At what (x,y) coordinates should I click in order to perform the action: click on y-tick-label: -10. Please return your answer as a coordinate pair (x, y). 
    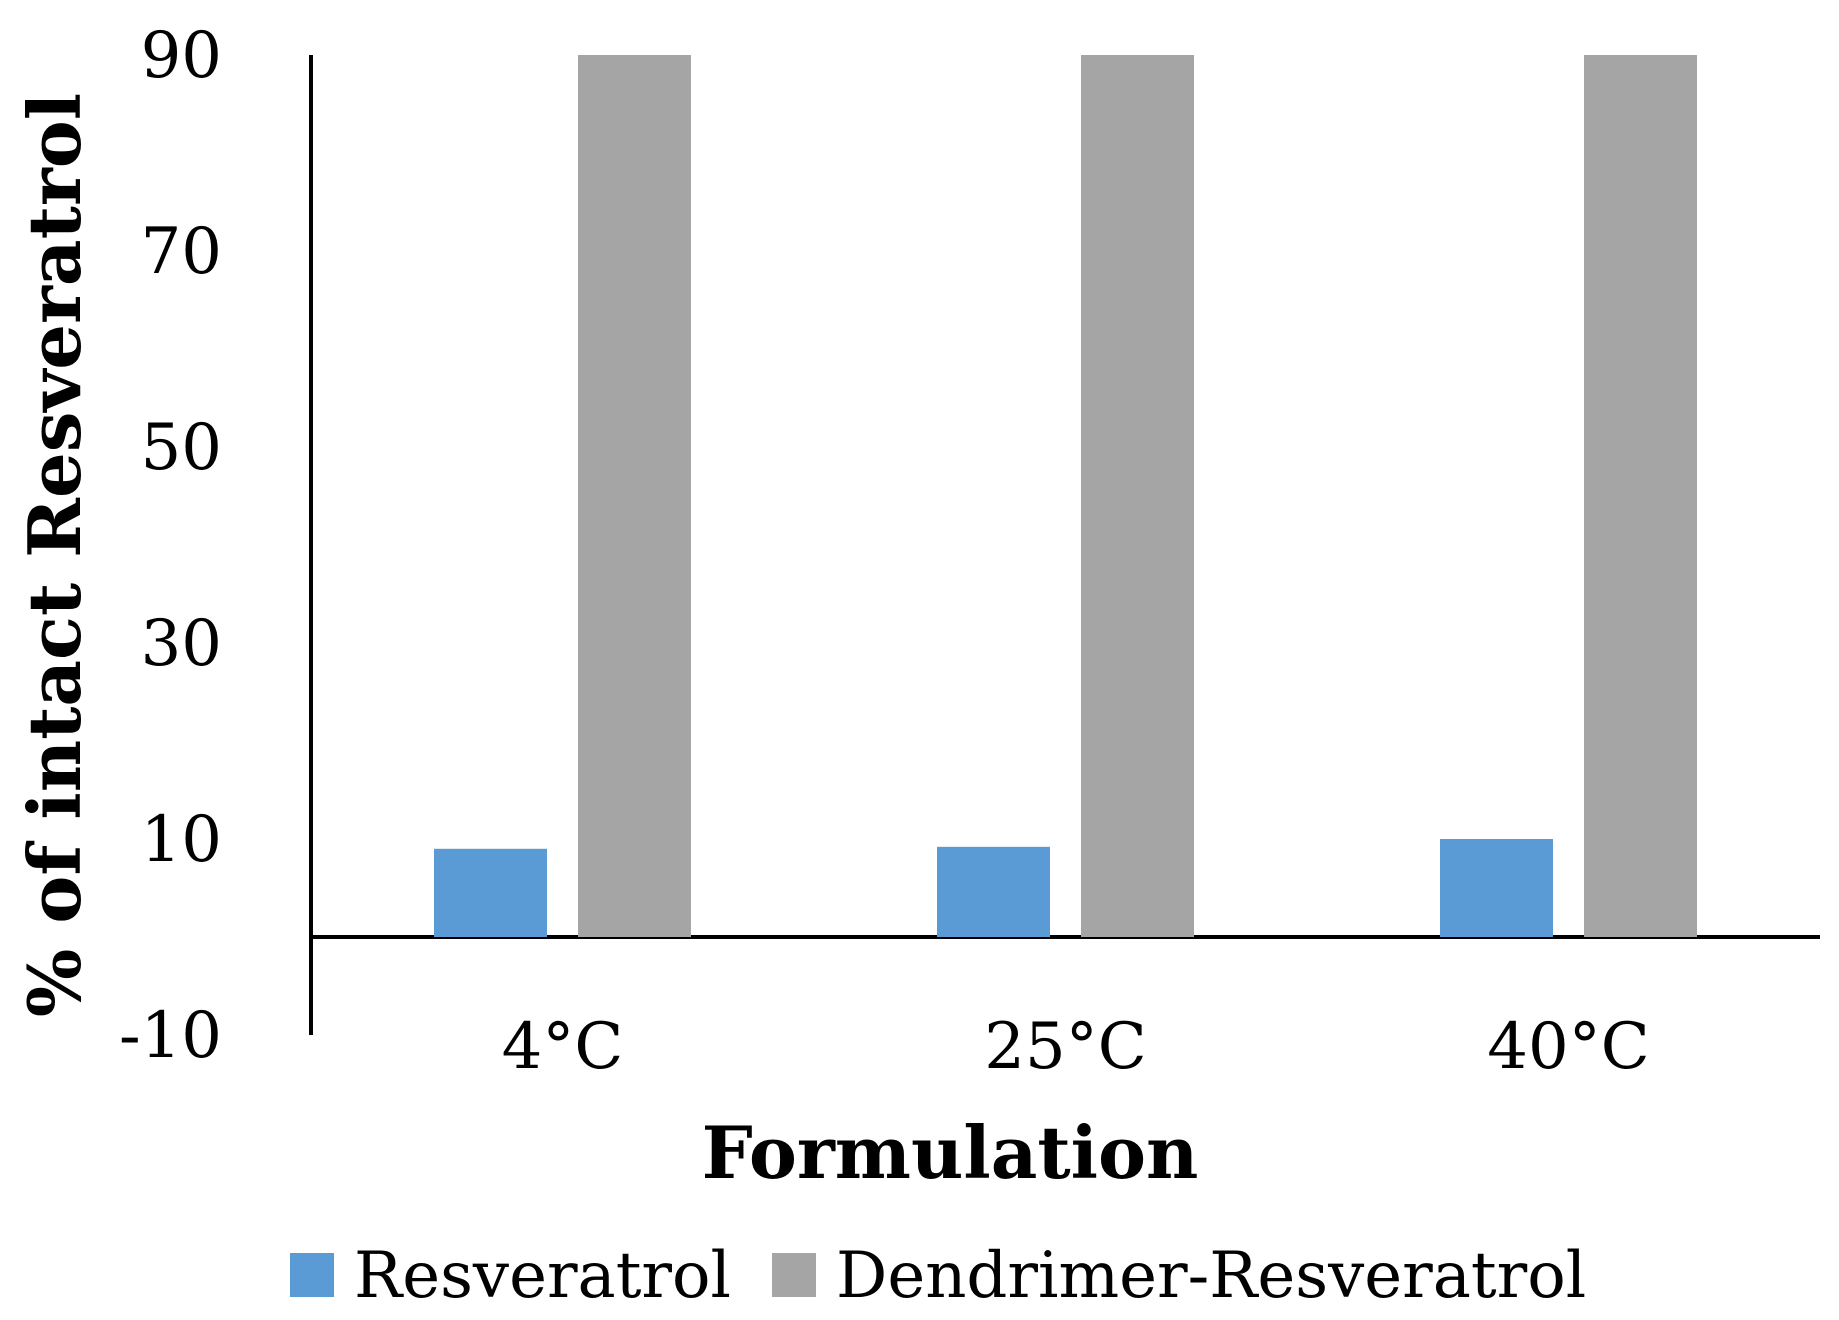
    Looking at the image, I should click on (170, 1036).